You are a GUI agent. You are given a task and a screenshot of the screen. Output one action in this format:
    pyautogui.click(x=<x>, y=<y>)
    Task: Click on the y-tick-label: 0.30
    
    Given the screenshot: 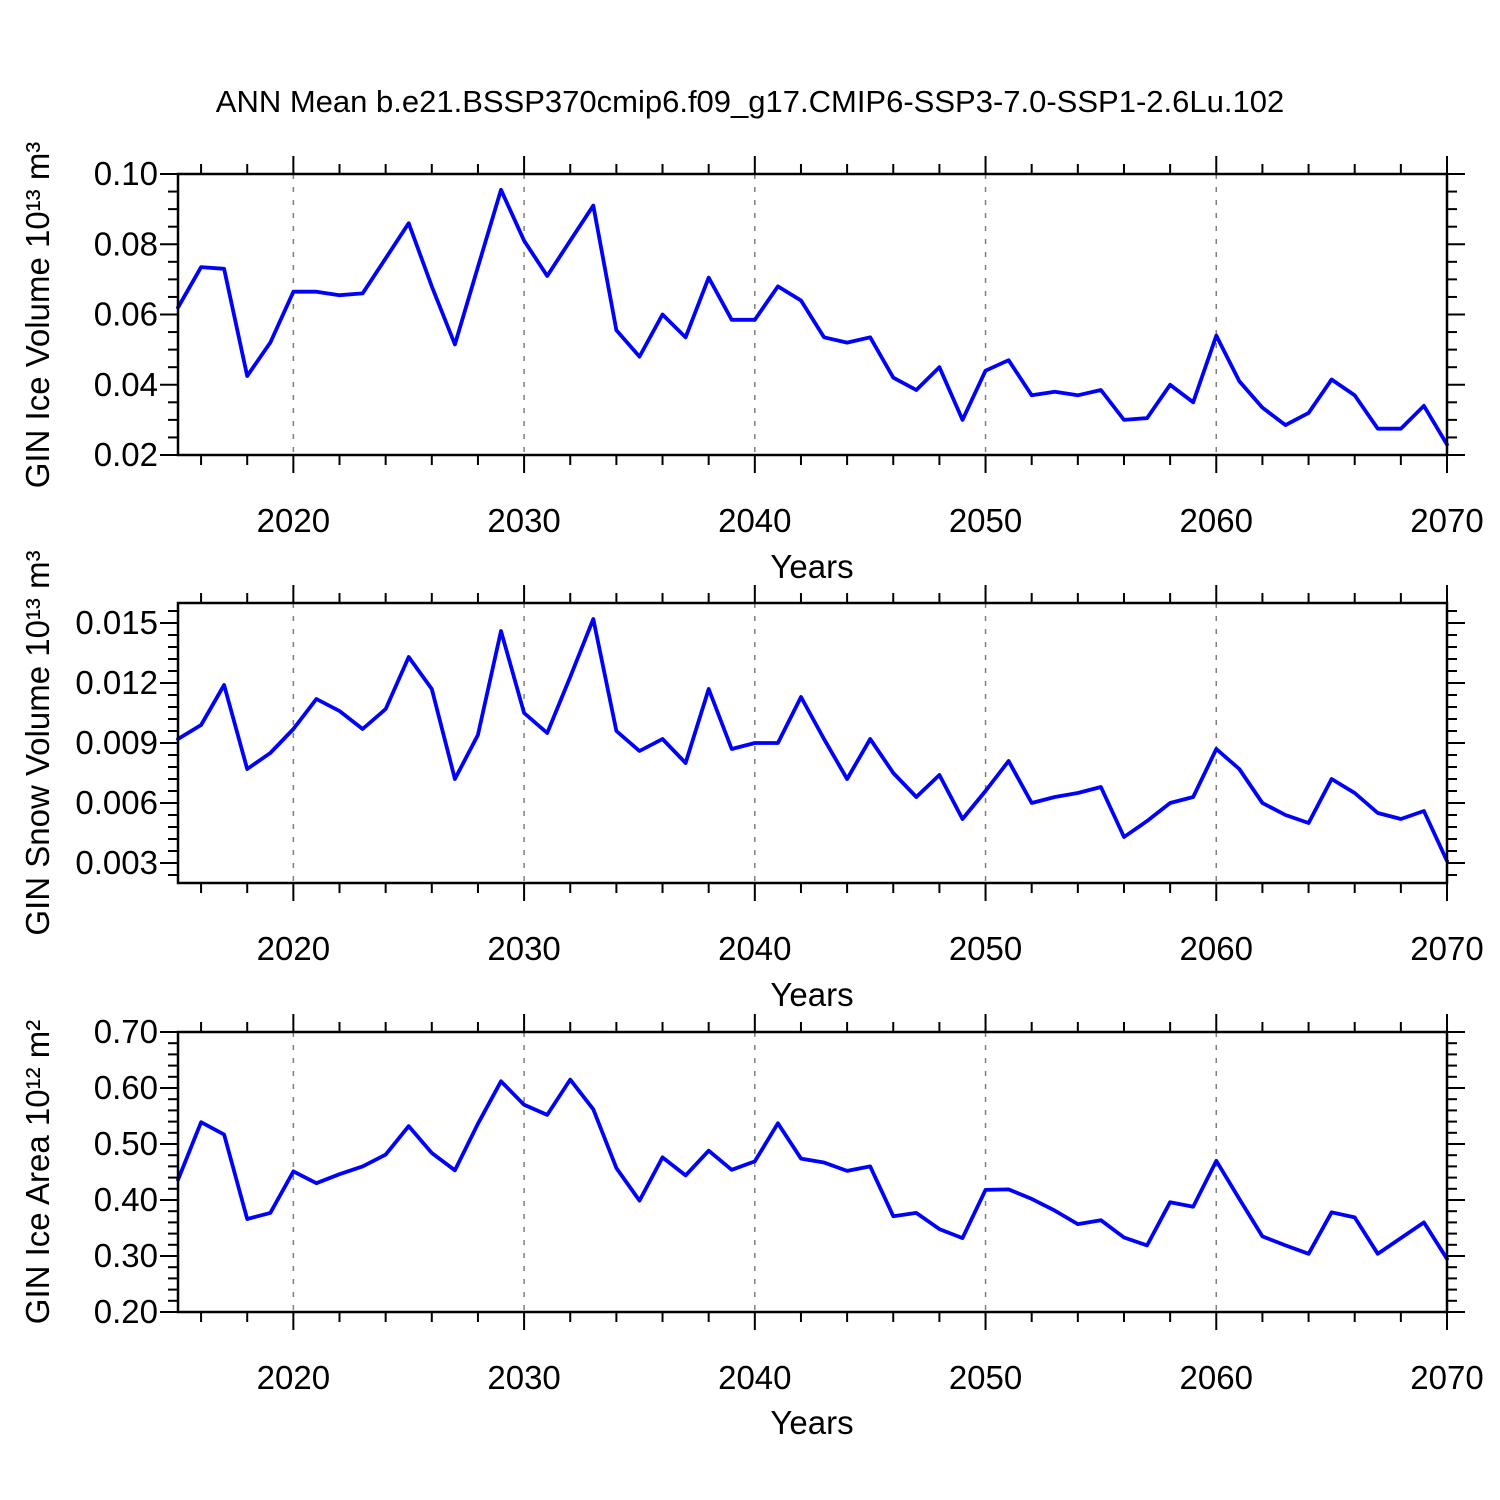 What is the action you would take?
    pyautogui.click(x=126, y=1255)
    